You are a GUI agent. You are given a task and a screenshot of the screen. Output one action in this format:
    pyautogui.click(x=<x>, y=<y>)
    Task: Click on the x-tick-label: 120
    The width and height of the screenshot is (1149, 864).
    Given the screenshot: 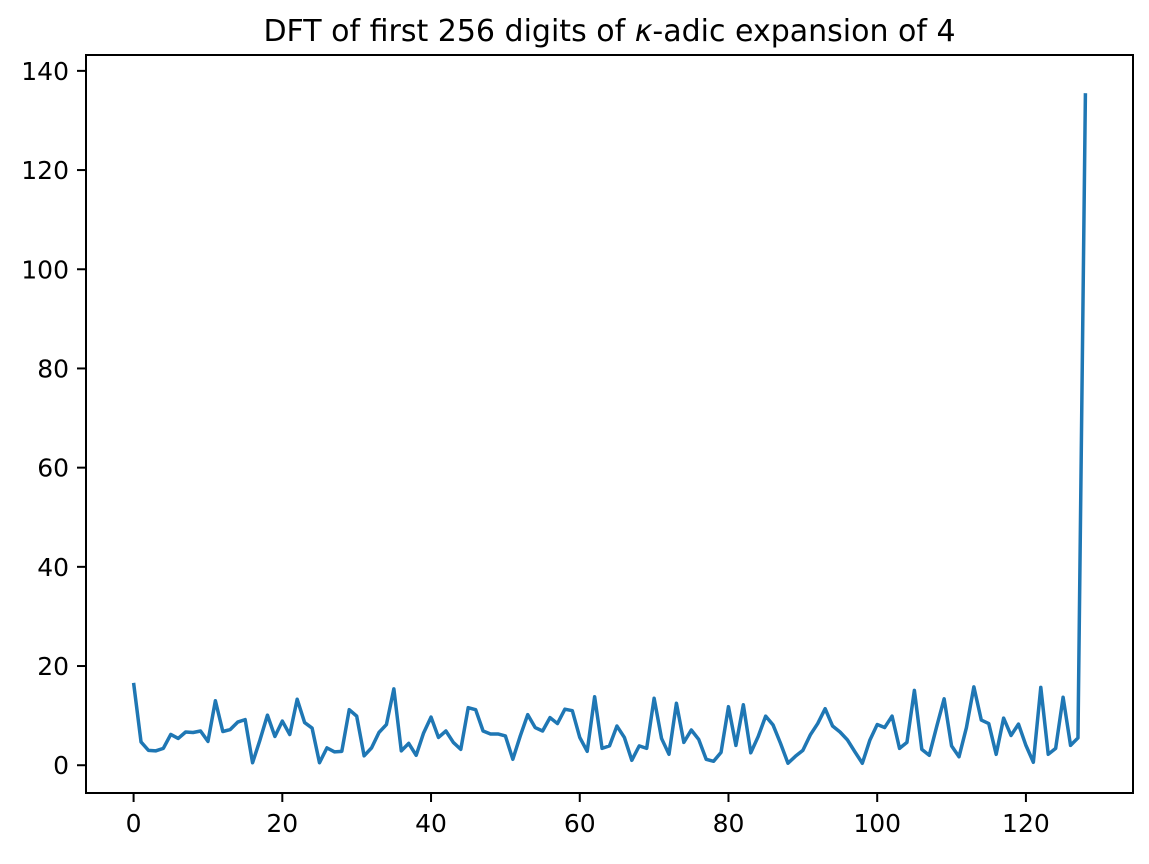 What is the action you would take?
    pyautogui.click(x=1026, y=823)
    